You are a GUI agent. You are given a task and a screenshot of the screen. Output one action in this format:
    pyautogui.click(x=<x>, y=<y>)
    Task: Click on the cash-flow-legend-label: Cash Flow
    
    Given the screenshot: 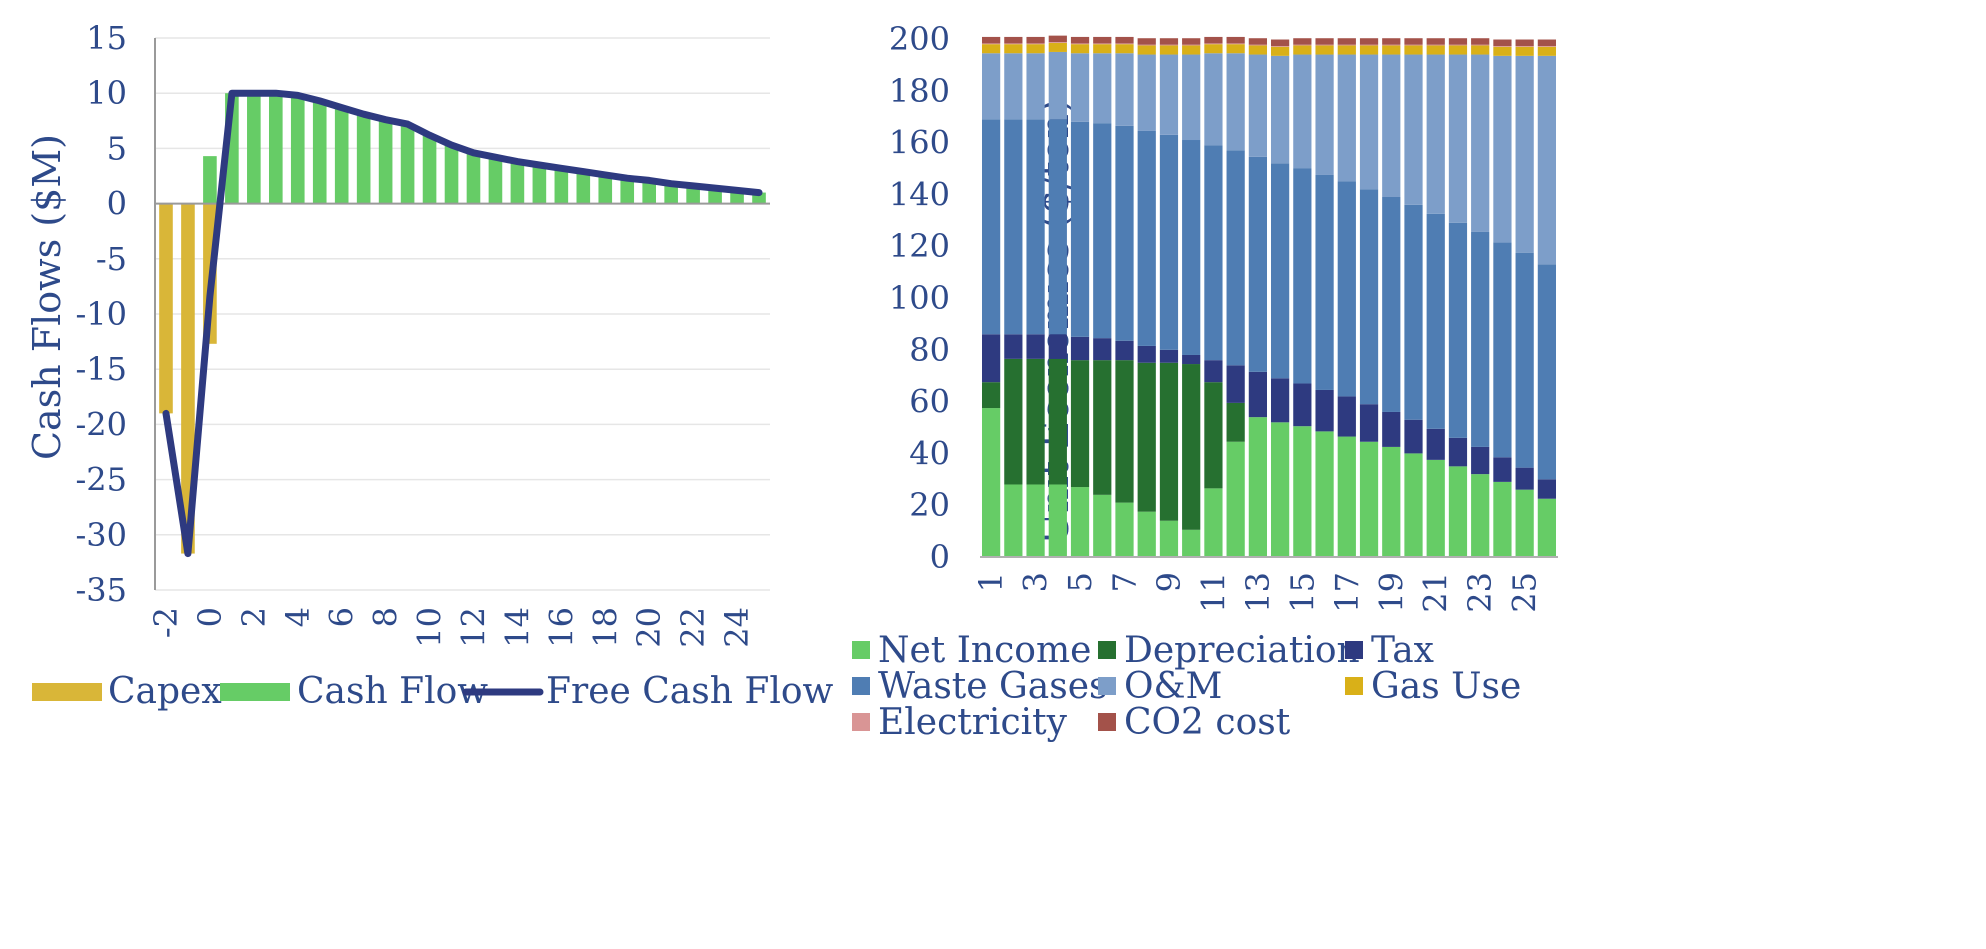 What is the action you would take?
    pyautogui.click(x=392, y=691)
    